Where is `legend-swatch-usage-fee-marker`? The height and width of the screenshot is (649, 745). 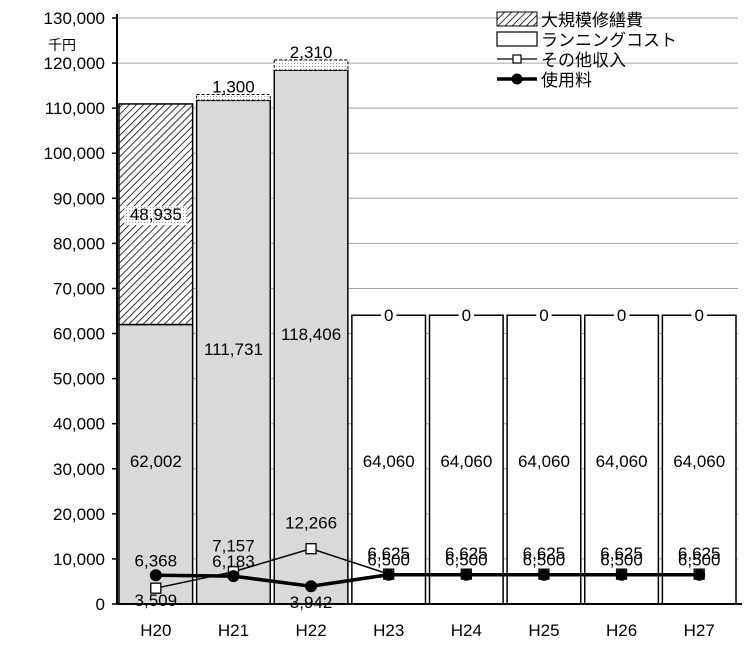 legend-swatch-usage-fee-marker is located at coordinates (517, 79).